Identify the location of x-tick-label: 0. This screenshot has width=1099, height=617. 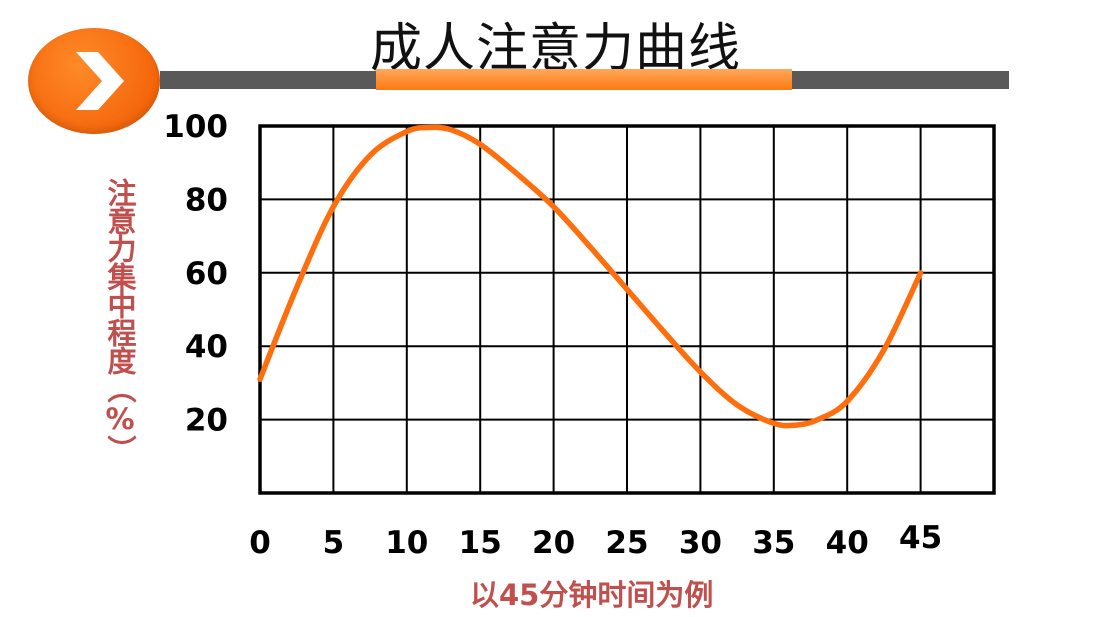
(260, 543).